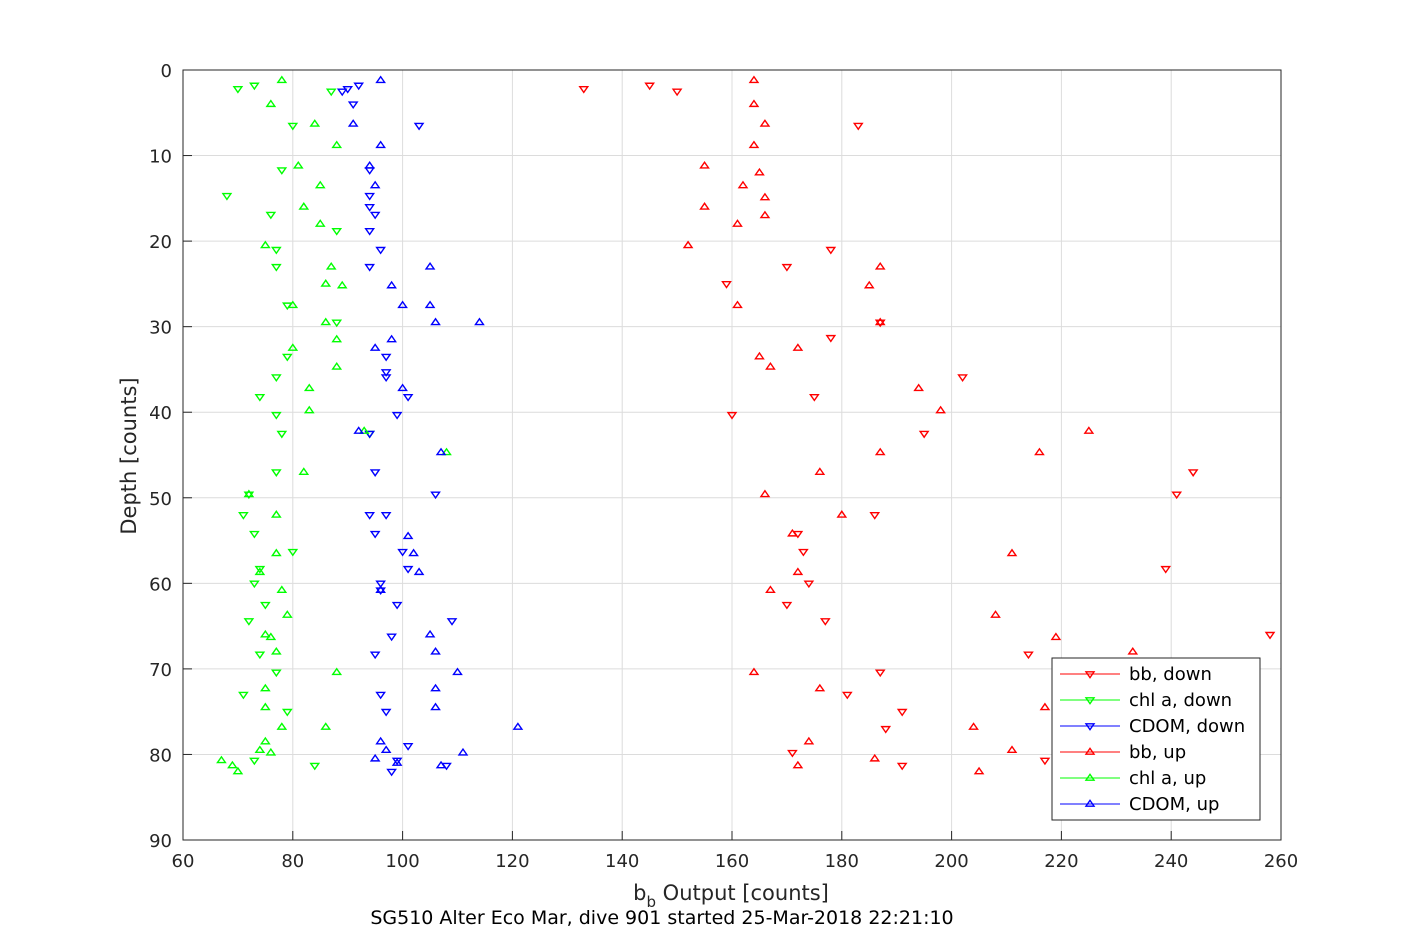 This screenshot has height=945, width=1417. Describe the element at coordinates (160, 755) in the screenshot. I see `y-tick-label: 80` at that location.